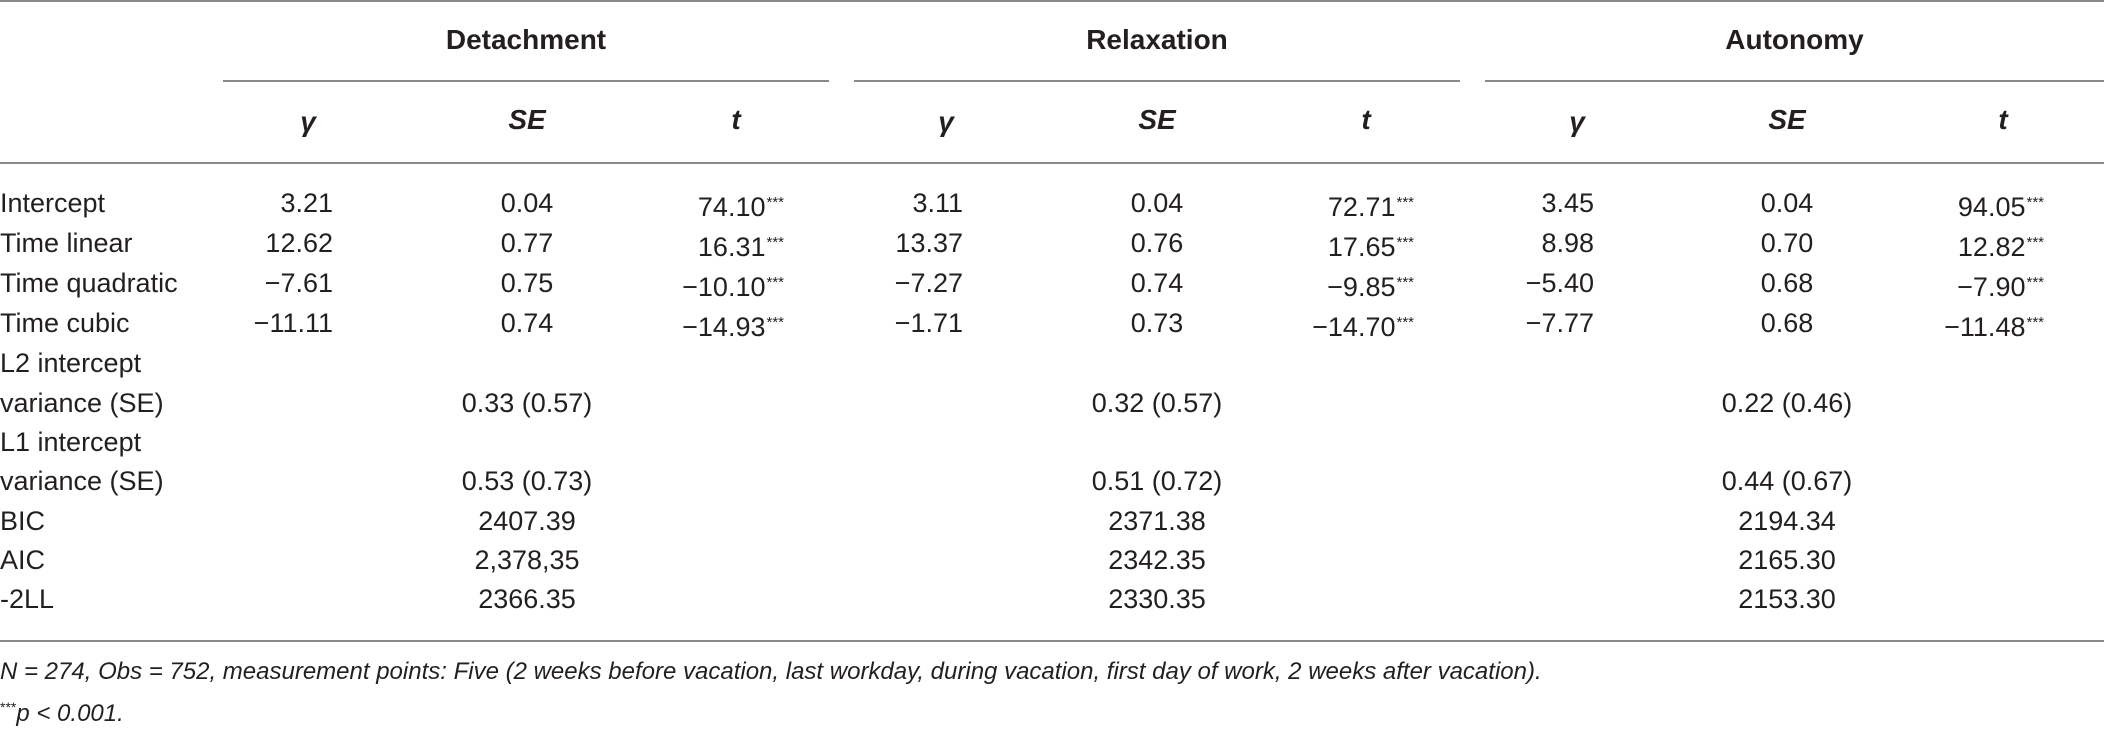 Image resolution: width=2104 pixels, height=729 pixels. I want to click on cell-se: 0.75, so click(527, 283).